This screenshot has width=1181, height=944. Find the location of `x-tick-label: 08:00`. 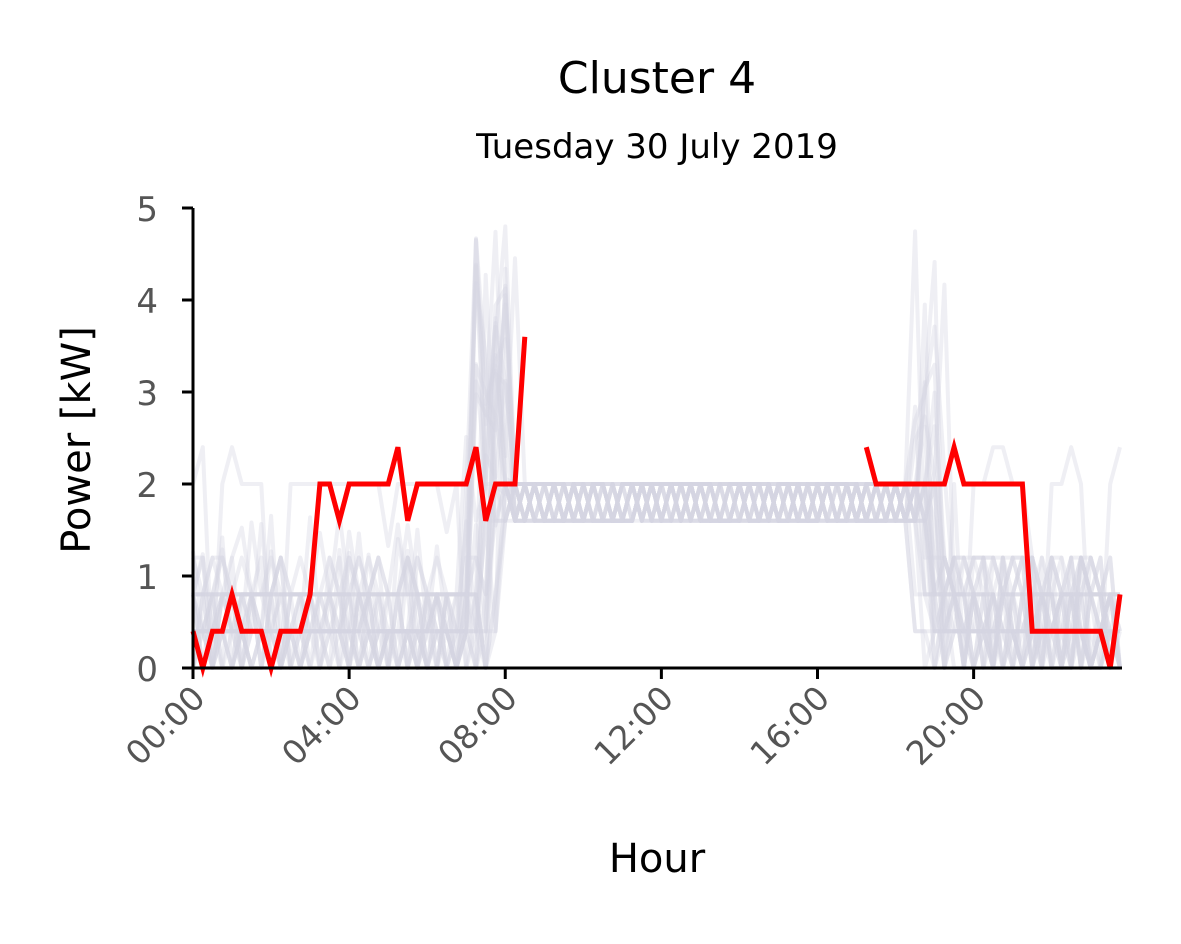

x-tick-label: 08:00 is located at coordinates (477, 725).